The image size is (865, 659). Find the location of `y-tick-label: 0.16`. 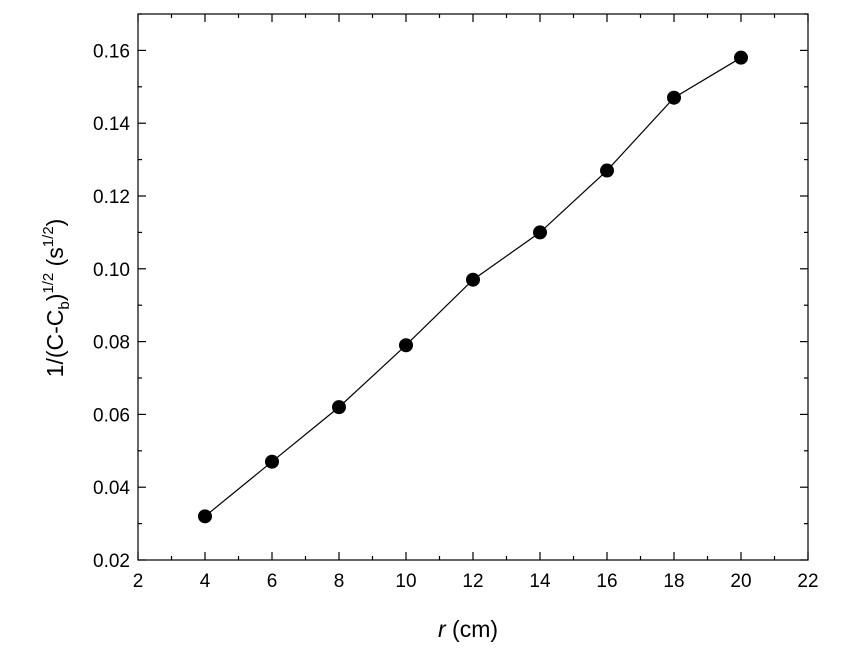

y-tick-label: 0.16 is located at coordinates (111, 51).